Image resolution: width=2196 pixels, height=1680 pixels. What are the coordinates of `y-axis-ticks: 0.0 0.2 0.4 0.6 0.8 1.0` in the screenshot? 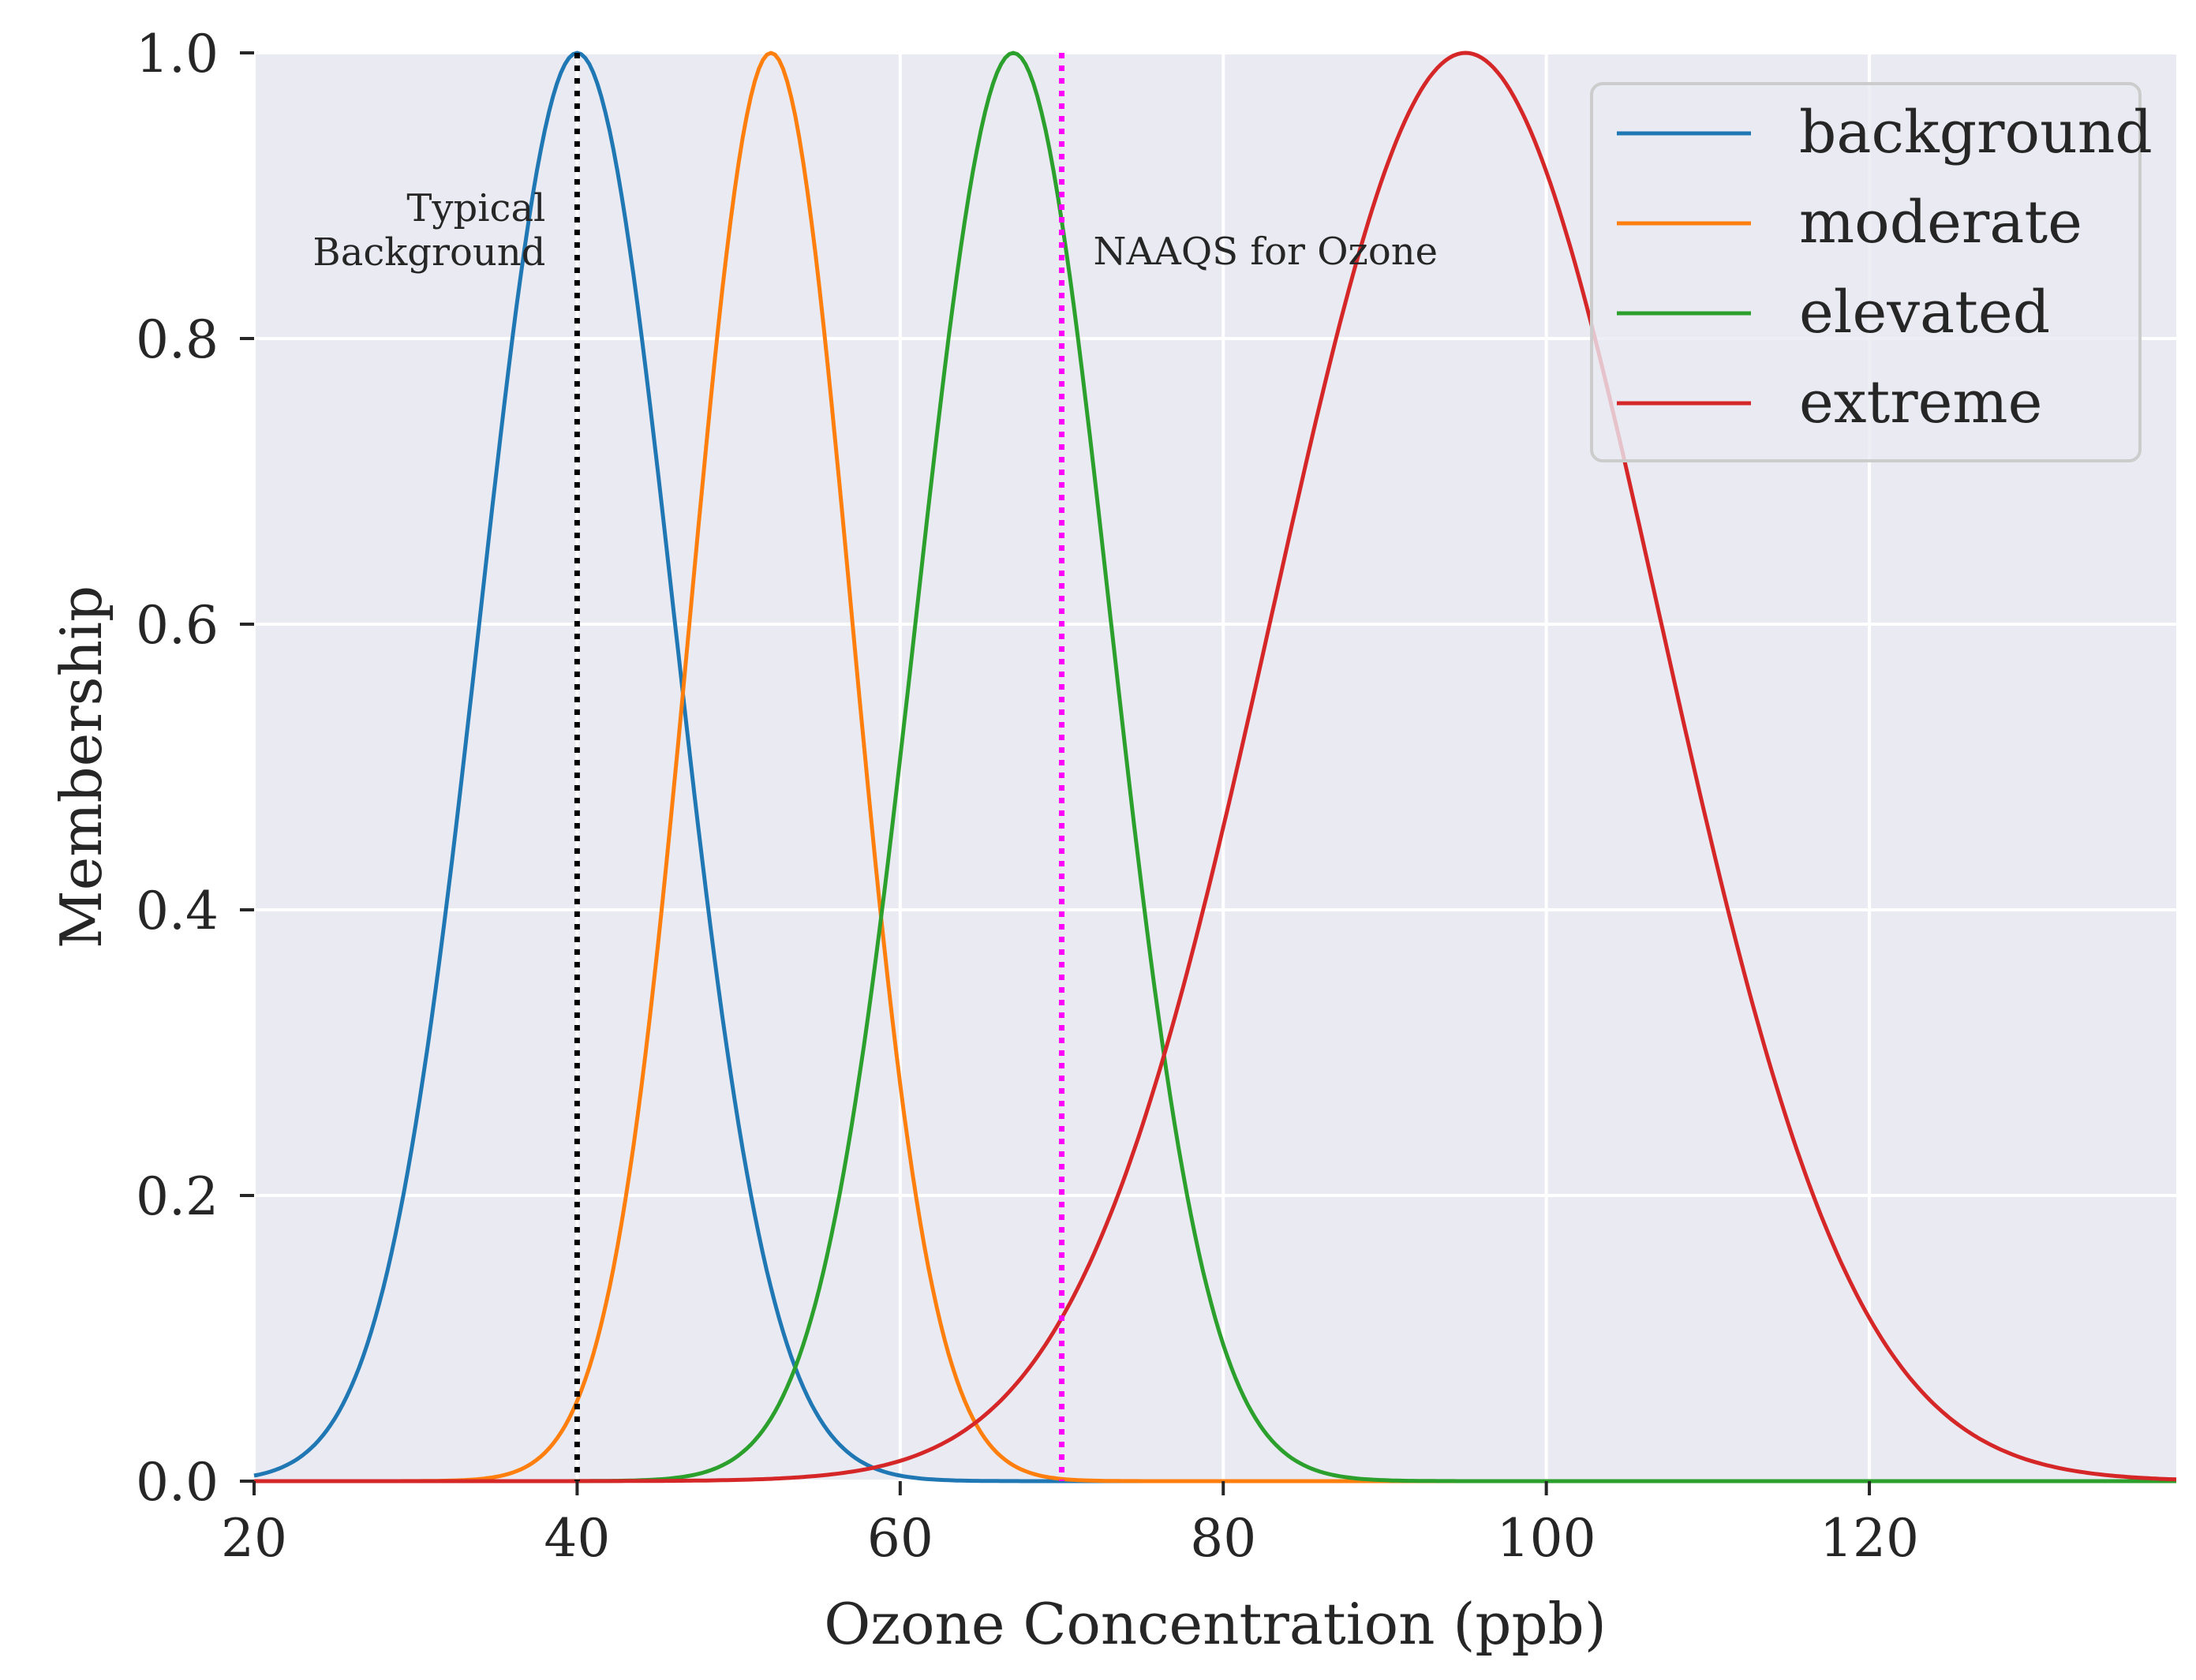 It's located at (195, 768).